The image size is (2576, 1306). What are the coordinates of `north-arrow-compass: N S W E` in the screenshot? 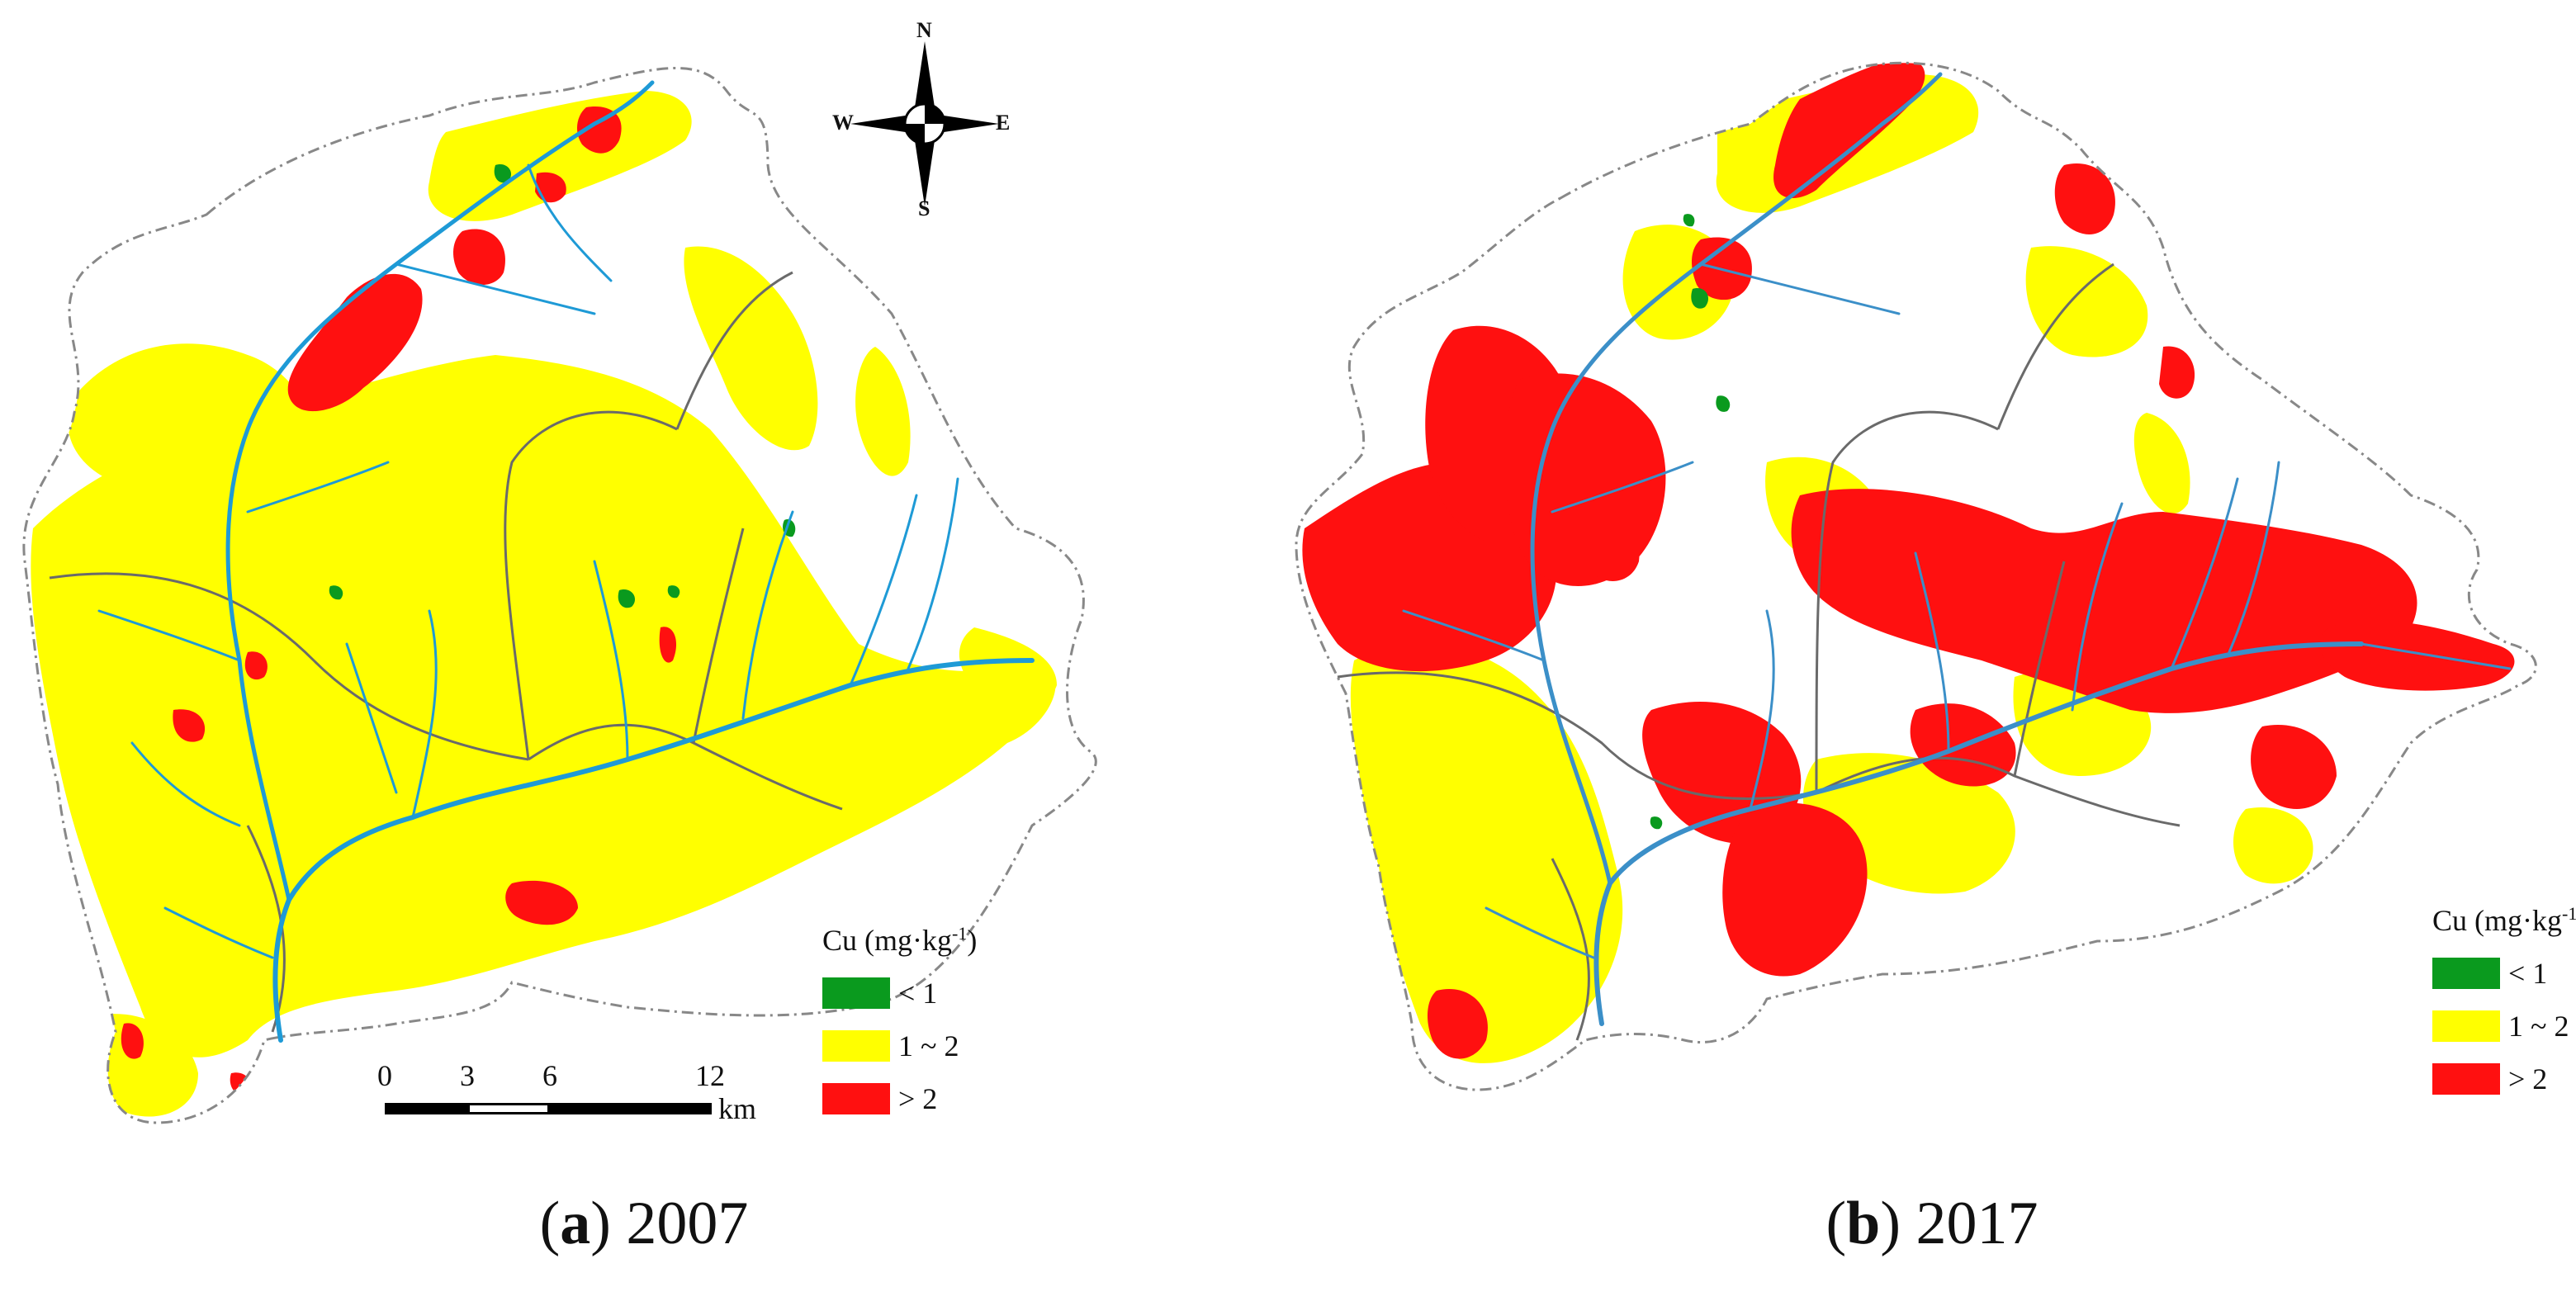 It's located at (924, 120).